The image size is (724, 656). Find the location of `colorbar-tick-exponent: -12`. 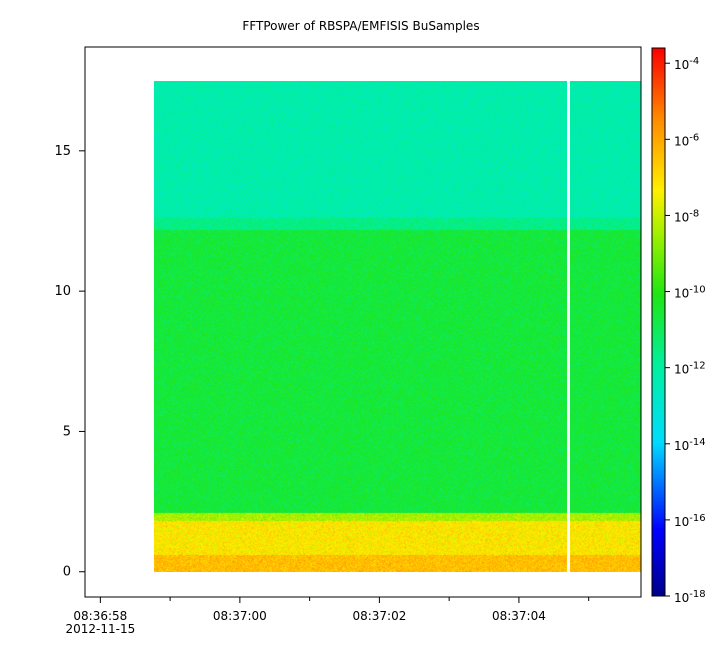

colorbar-tick-exponent: -12 is located at coordinates (697, 366).